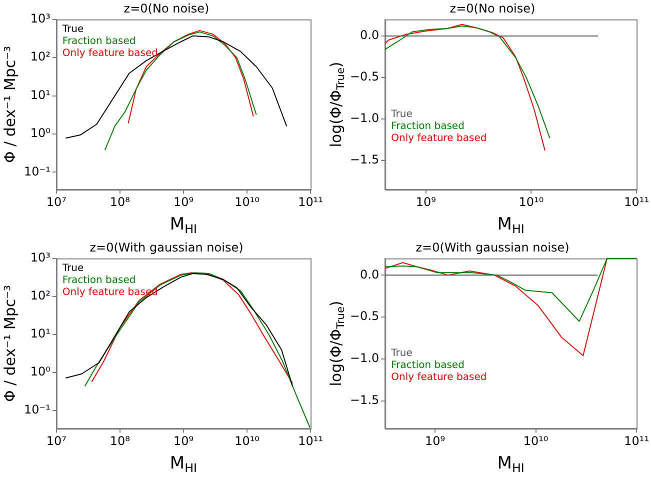 This screenshot has width=651, height=477. What do you see at coordinates (99, 280) in the screenshot?
I see `series-label: Fraction based` at bounding box center [99, 280].